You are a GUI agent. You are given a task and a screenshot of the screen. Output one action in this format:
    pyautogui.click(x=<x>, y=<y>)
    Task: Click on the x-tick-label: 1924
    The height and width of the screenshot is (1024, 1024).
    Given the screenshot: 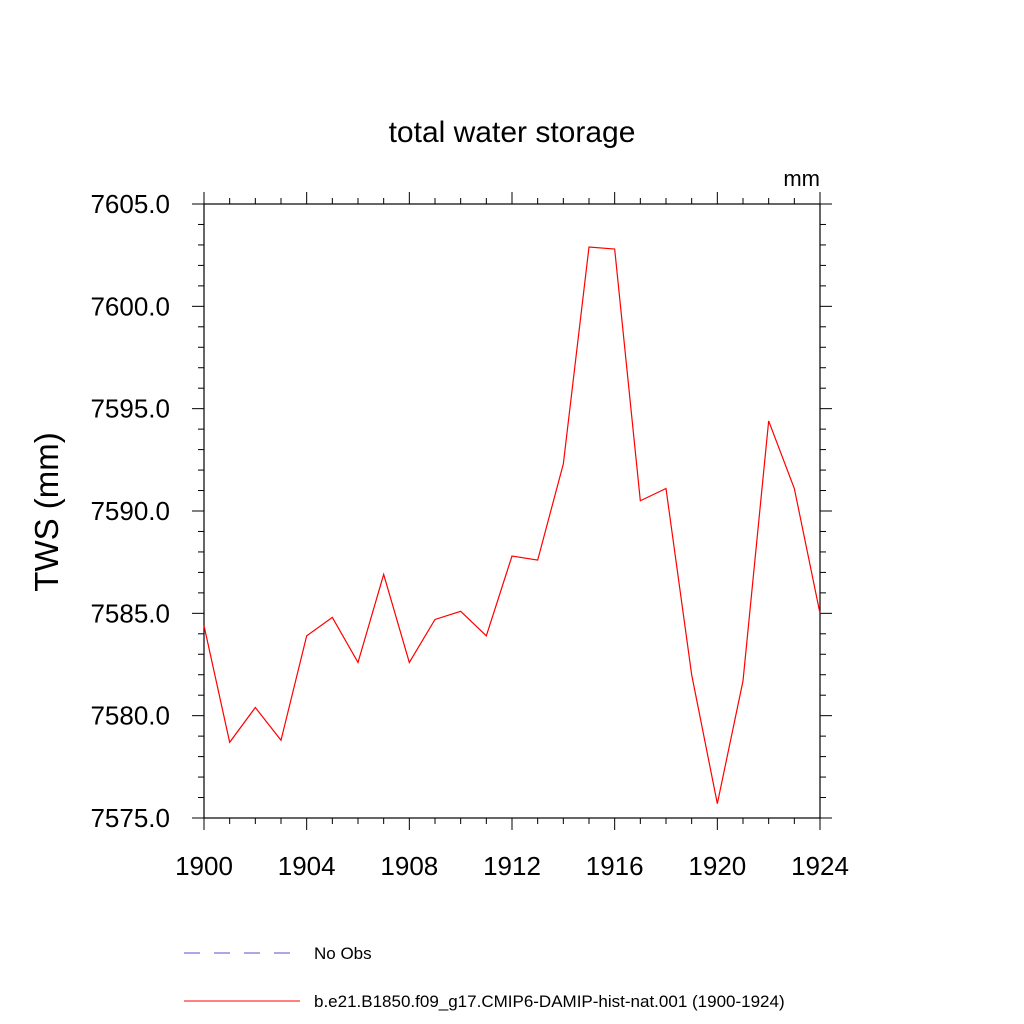 What is the action you would take?
    pyautogui.click(x=820, y=866)
    